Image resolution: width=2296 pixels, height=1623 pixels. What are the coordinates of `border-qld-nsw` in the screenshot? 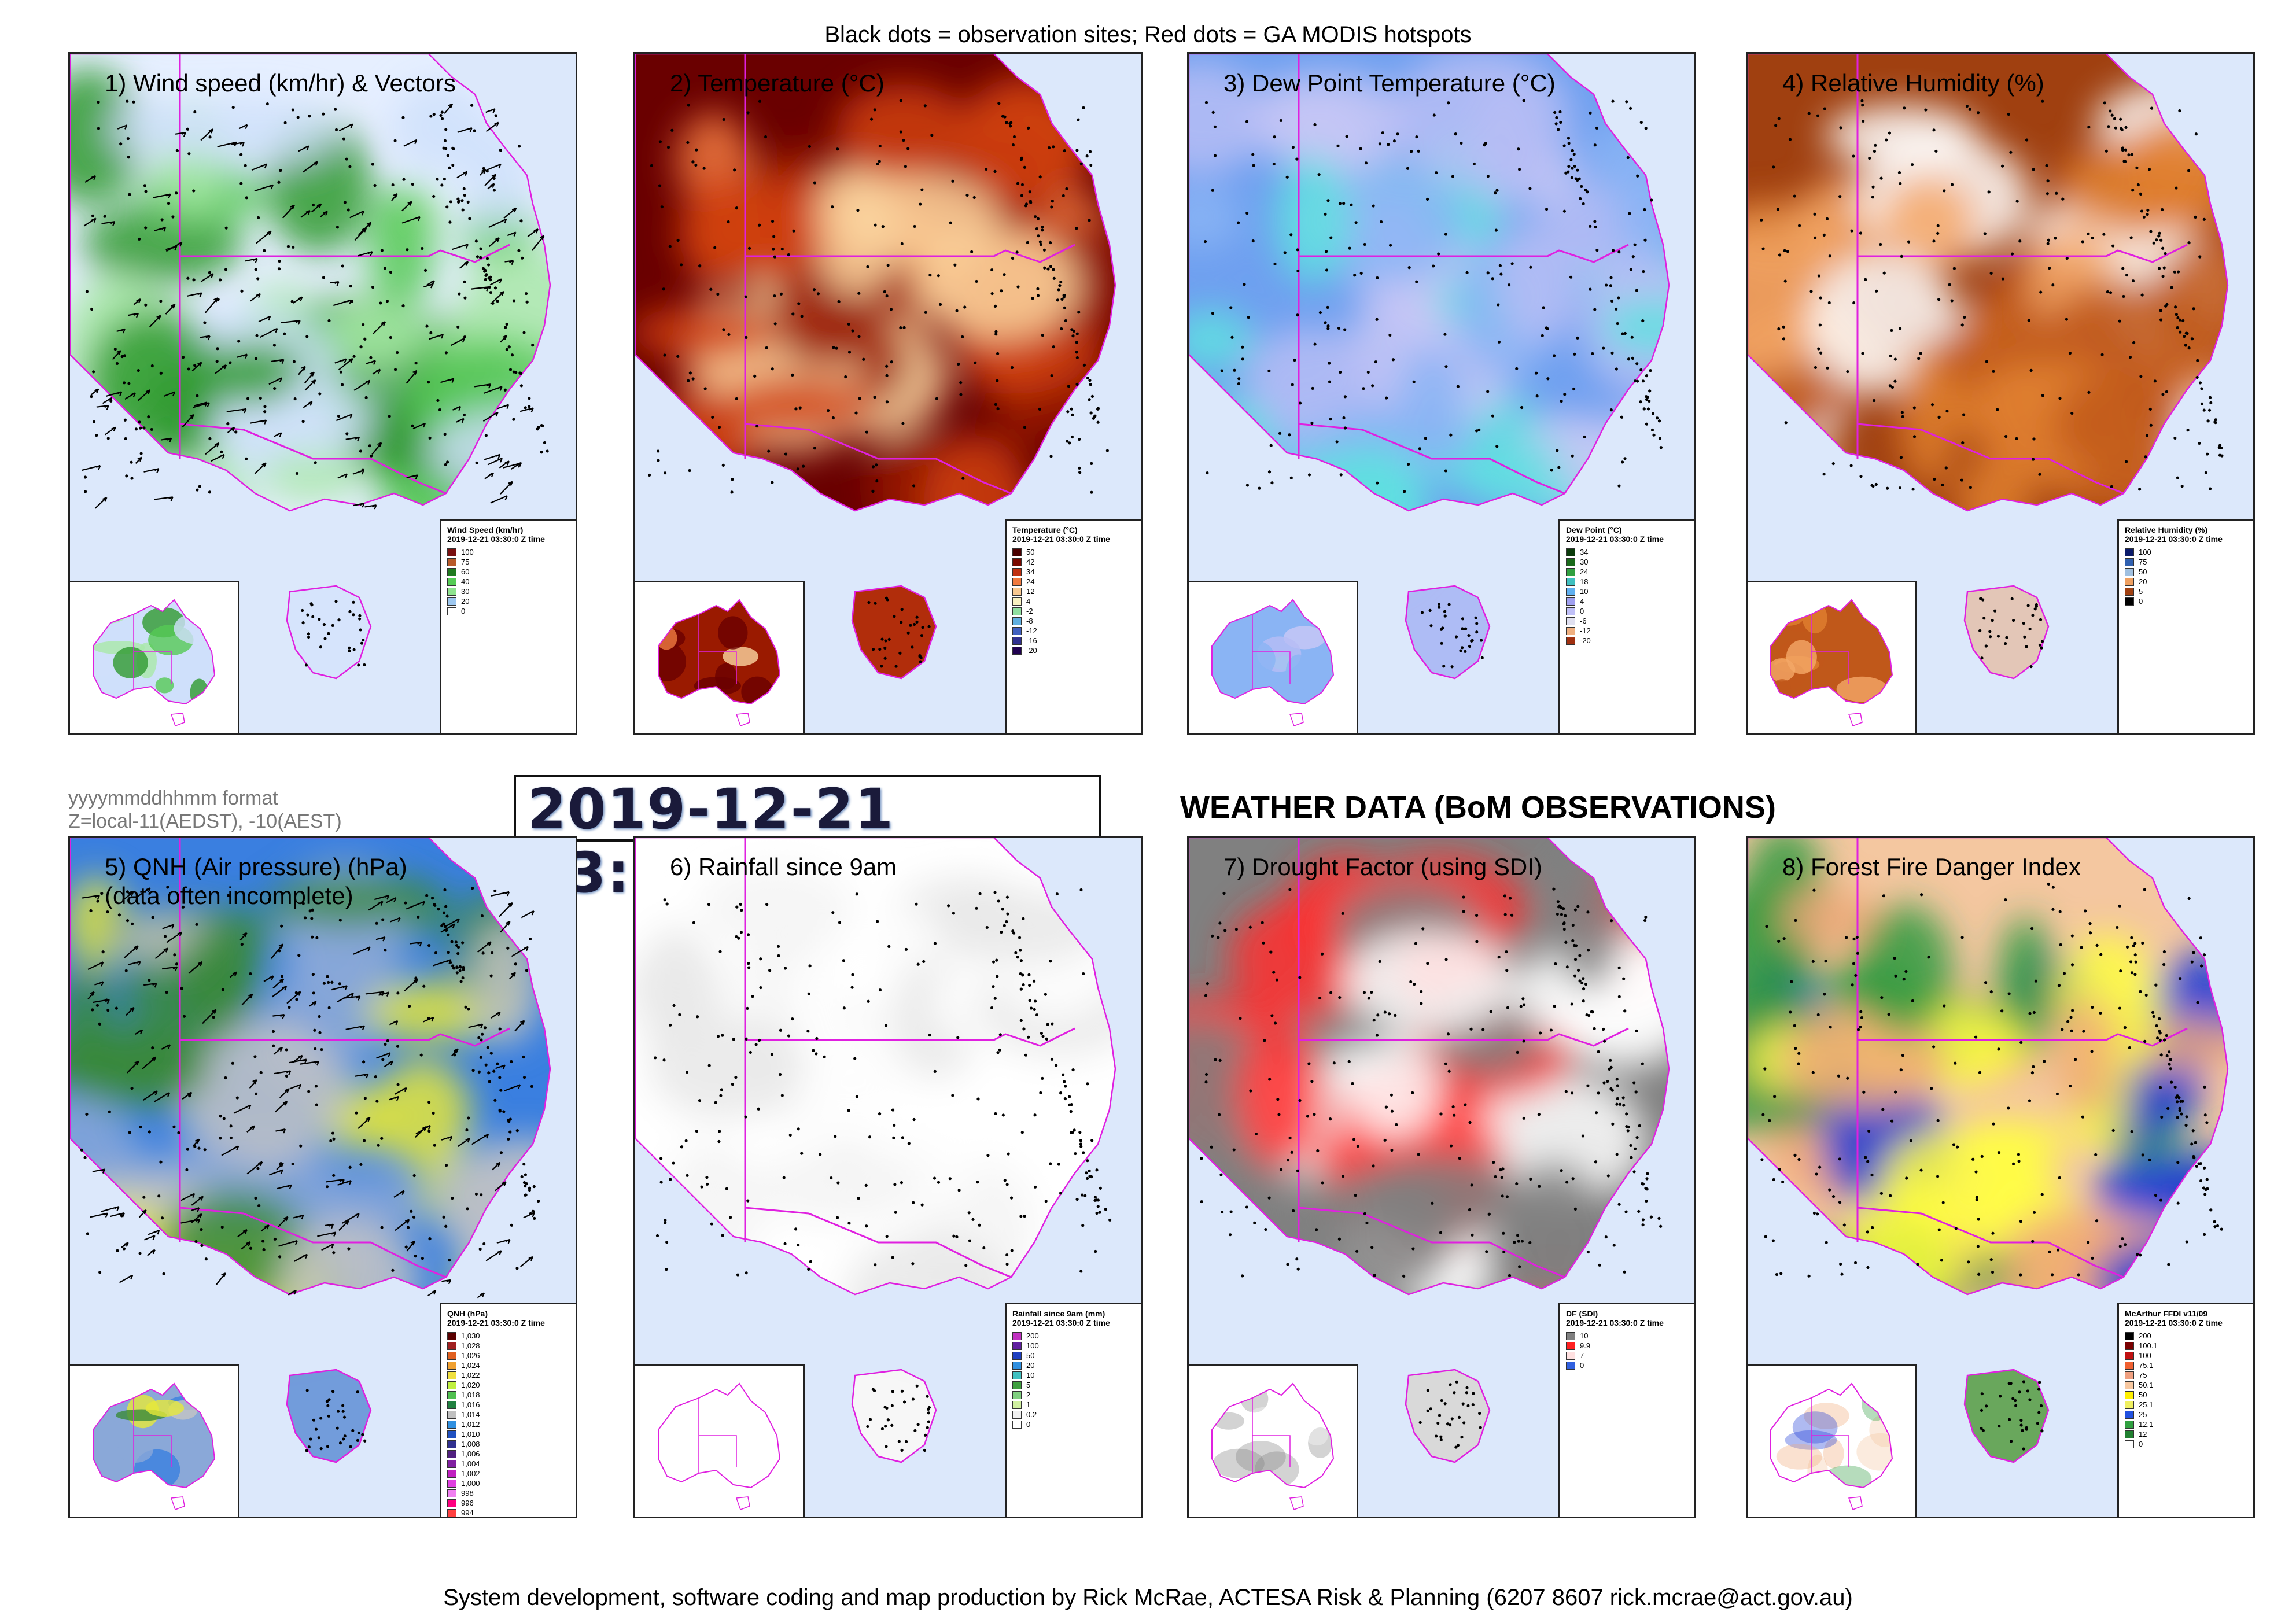 It's located at (910, 1037).